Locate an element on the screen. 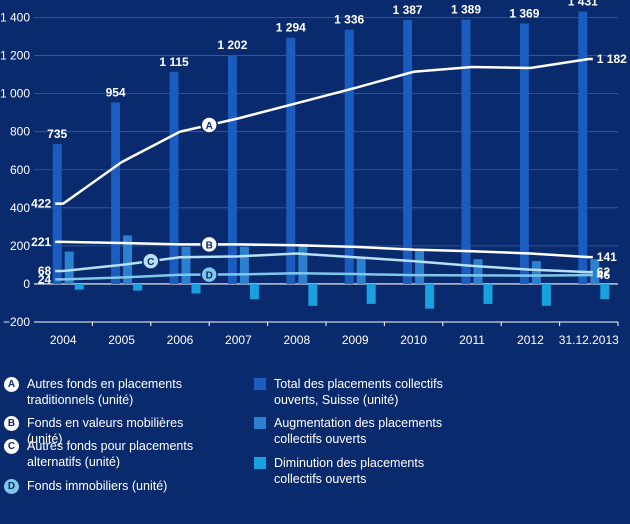 The image size is (630, 524). badge-b: B is located at coordinates (11, 423).